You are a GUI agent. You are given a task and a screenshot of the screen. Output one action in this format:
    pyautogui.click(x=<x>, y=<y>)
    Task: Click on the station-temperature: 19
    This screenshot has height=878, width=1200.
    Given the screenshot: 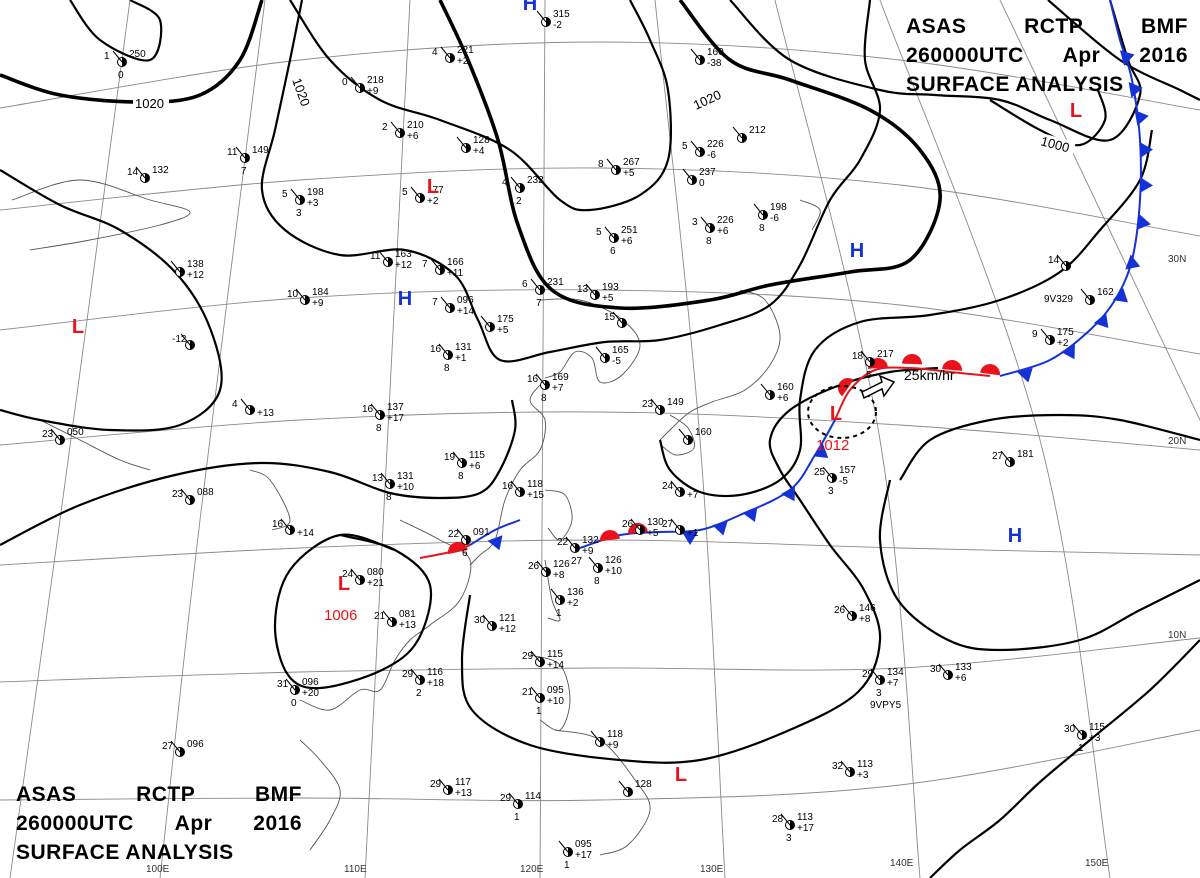 What is the action you would take?
    pyautogui.click(x=450, y=457)
    